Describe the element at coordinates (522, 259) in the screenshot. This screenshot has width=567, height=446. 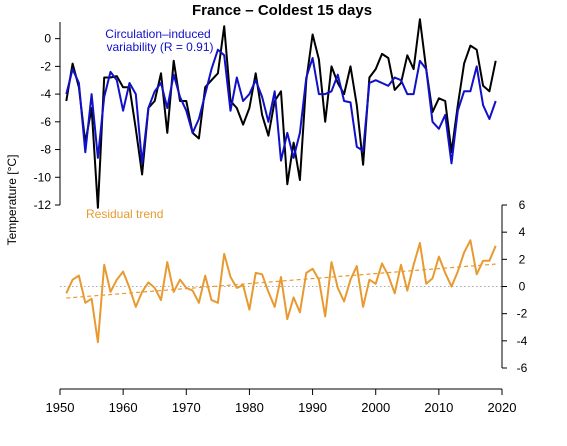
I see `bottom-y-tick-label: 2` at that location.